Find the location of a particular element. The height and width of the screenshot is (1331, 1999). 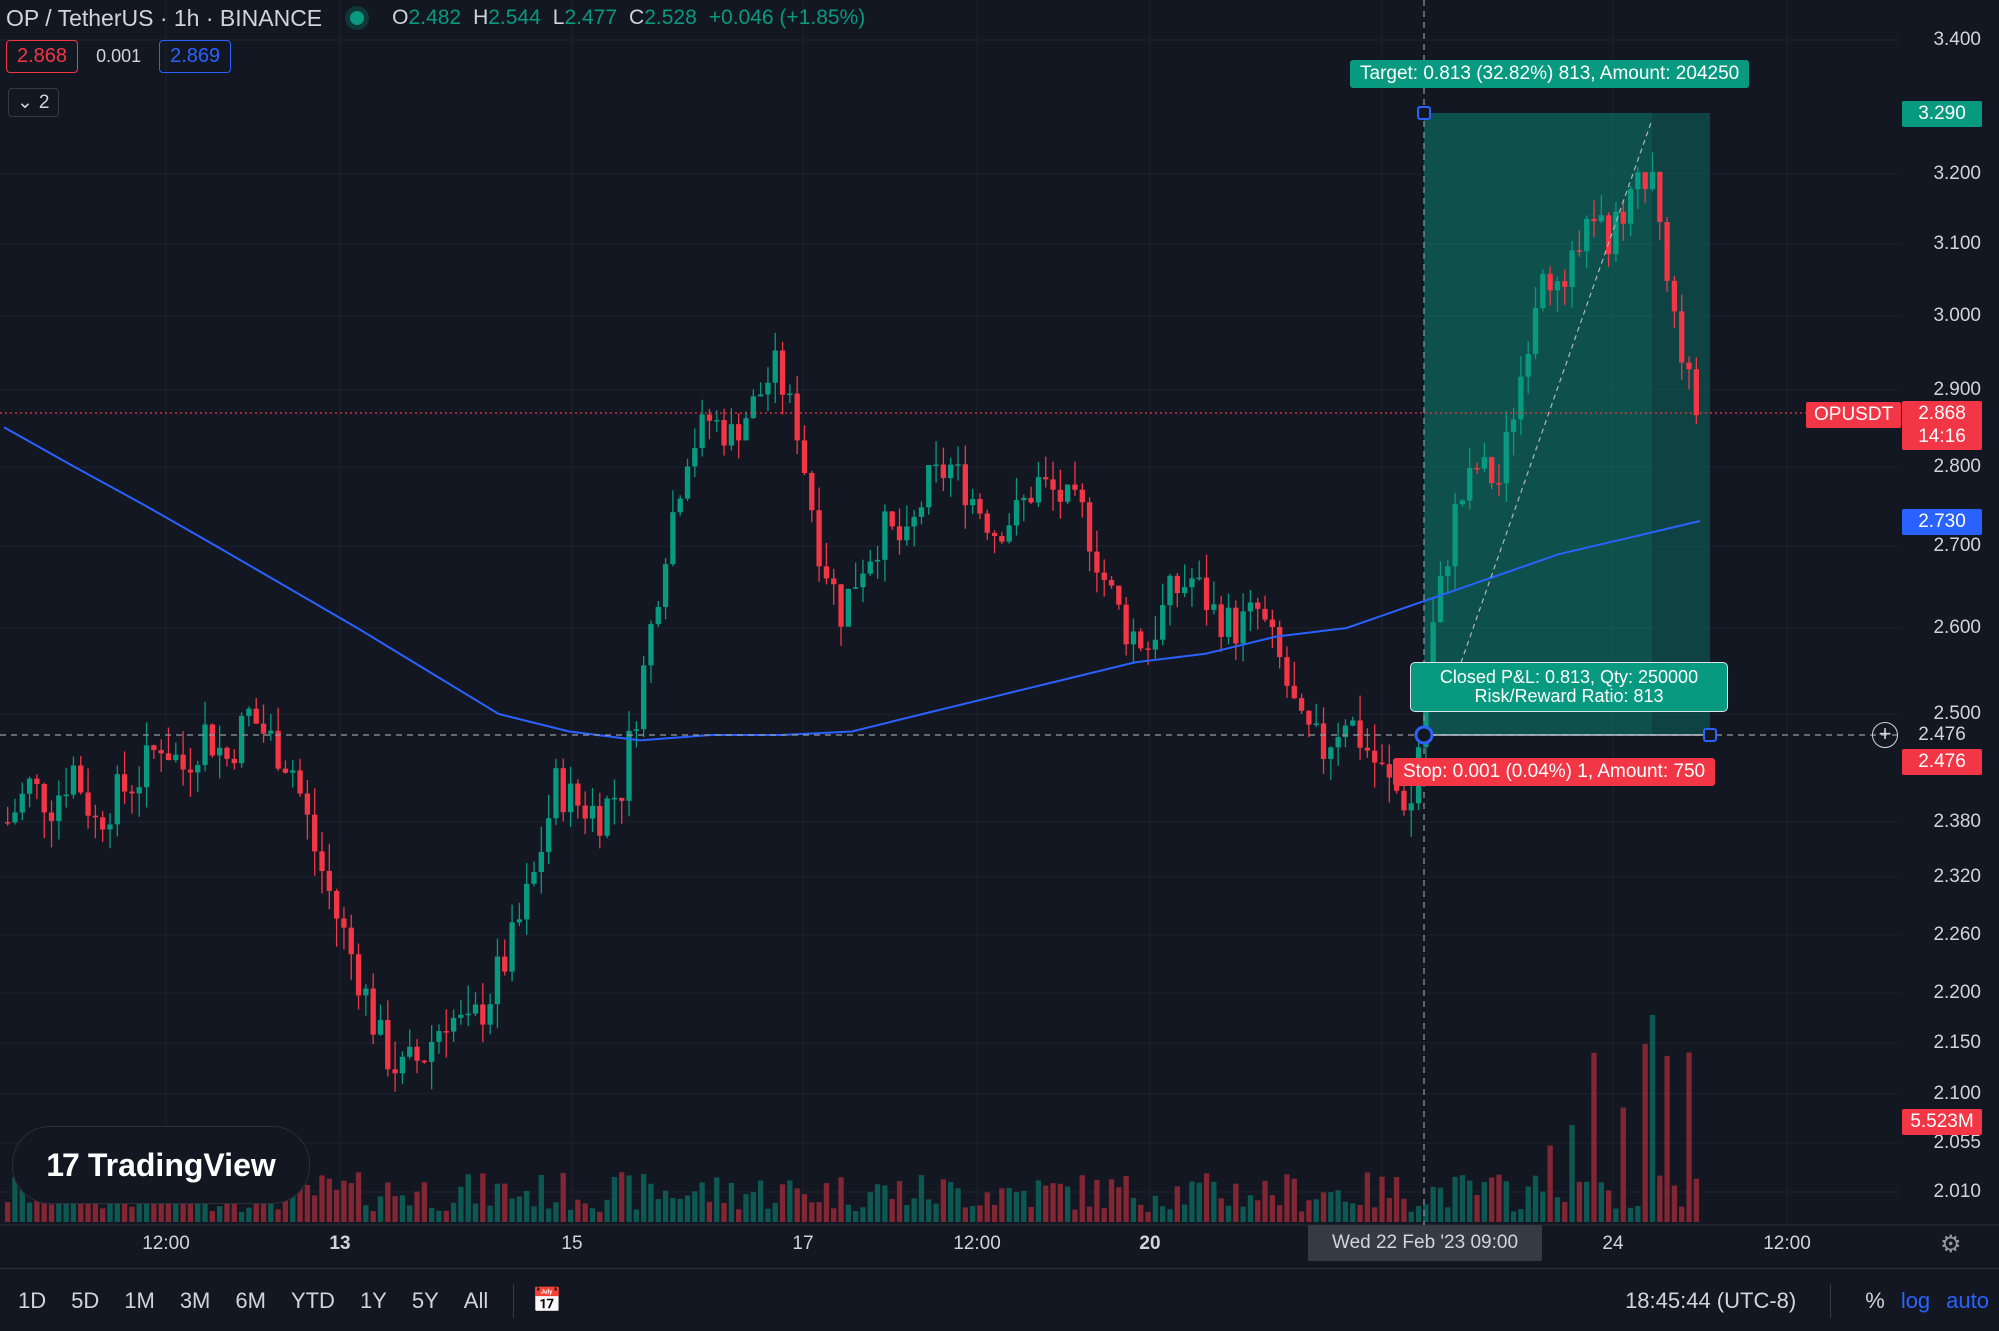

spread-value: 0.001 is located at coordinates (119, 56).